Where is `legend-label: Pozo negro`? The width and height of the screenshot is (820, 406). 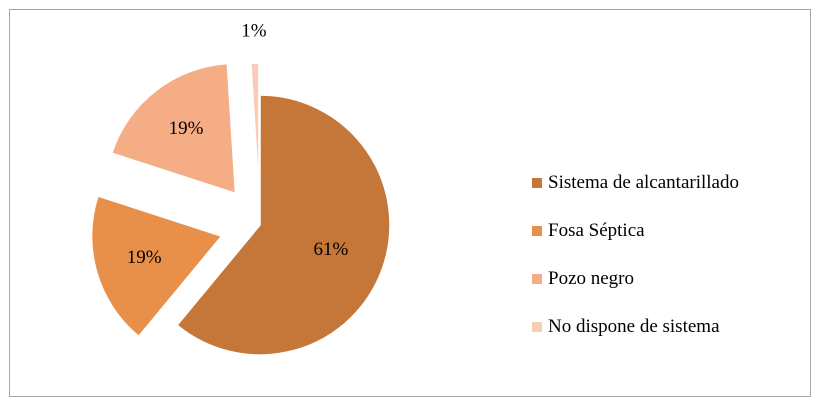 legend-label: Pozo negro is located at coordinates (591, 278).